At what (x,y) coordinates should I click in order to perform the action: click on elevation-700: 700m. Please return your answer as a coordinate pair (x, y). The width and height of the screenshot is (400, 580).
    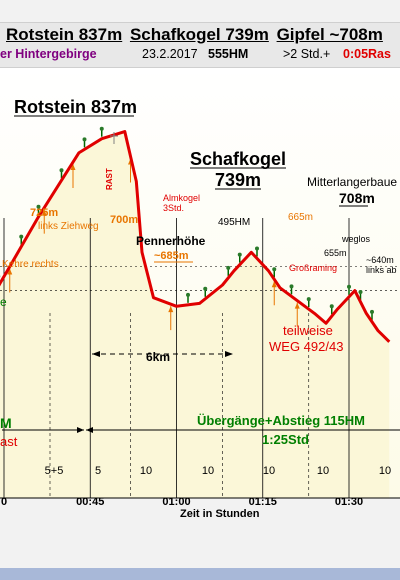
    Looking at the image, I should click on (124, 220).